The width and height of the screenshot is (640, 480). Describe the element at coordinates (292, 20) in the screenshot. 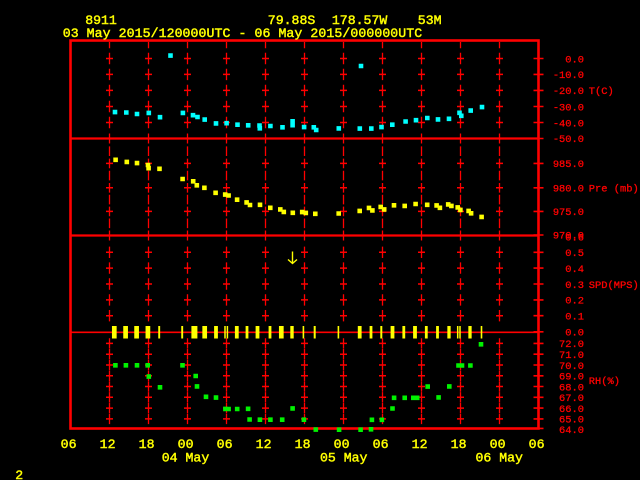

I see `svg-text: 79.88S` at that location.